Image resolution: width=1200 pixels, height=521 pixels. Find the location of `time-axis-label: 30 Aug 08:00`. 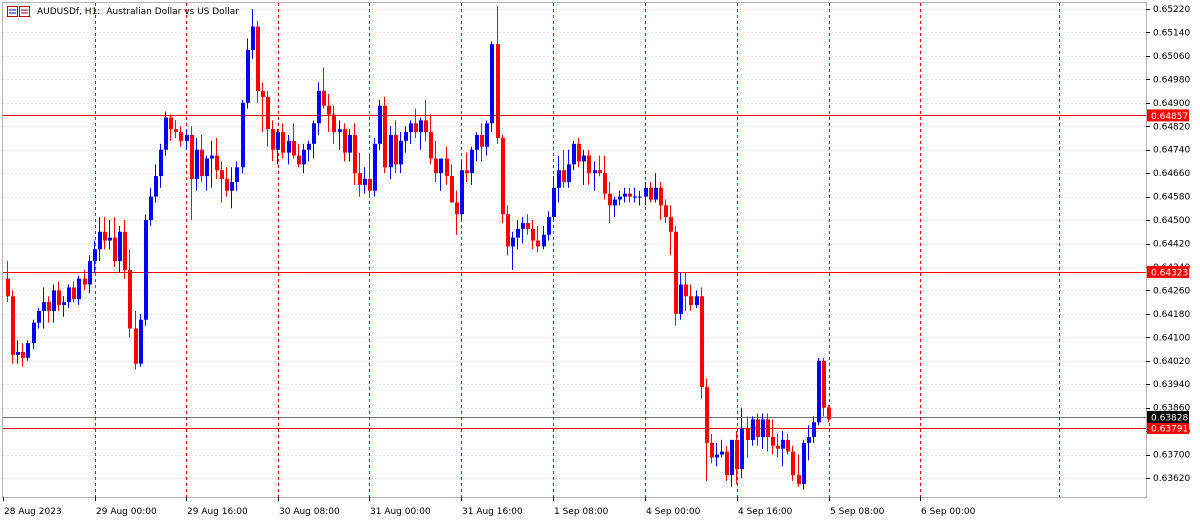

time-axis-label: 30 Aug 08:00 is located at coordinates (309, 512).